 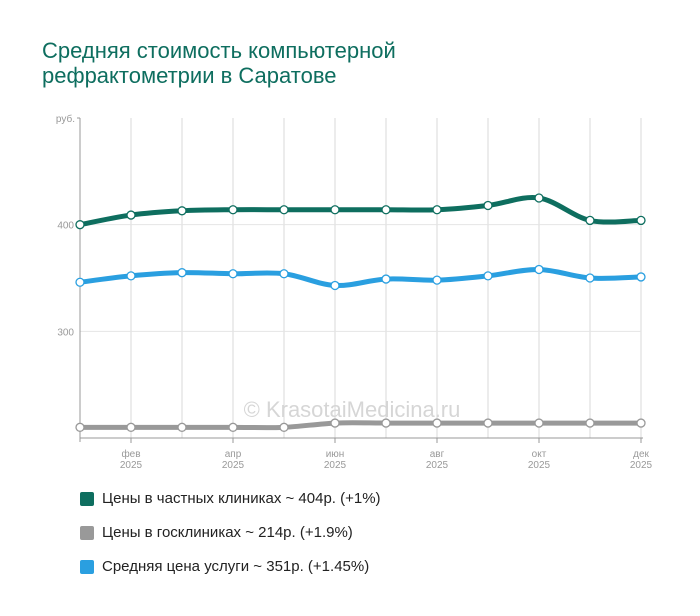 I want to click on watermark: © KrasotaiMedicina.ru, so click(x=352, y=409).